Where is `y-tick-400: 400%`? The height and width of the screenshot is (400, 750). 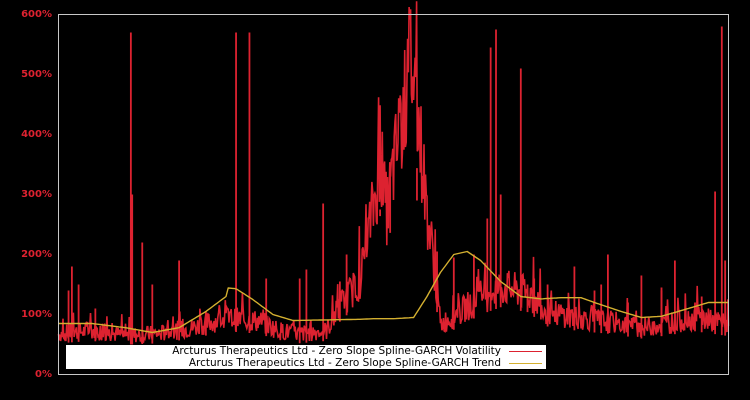
y-tick-400: 400% is located at coordinates (36, 134).